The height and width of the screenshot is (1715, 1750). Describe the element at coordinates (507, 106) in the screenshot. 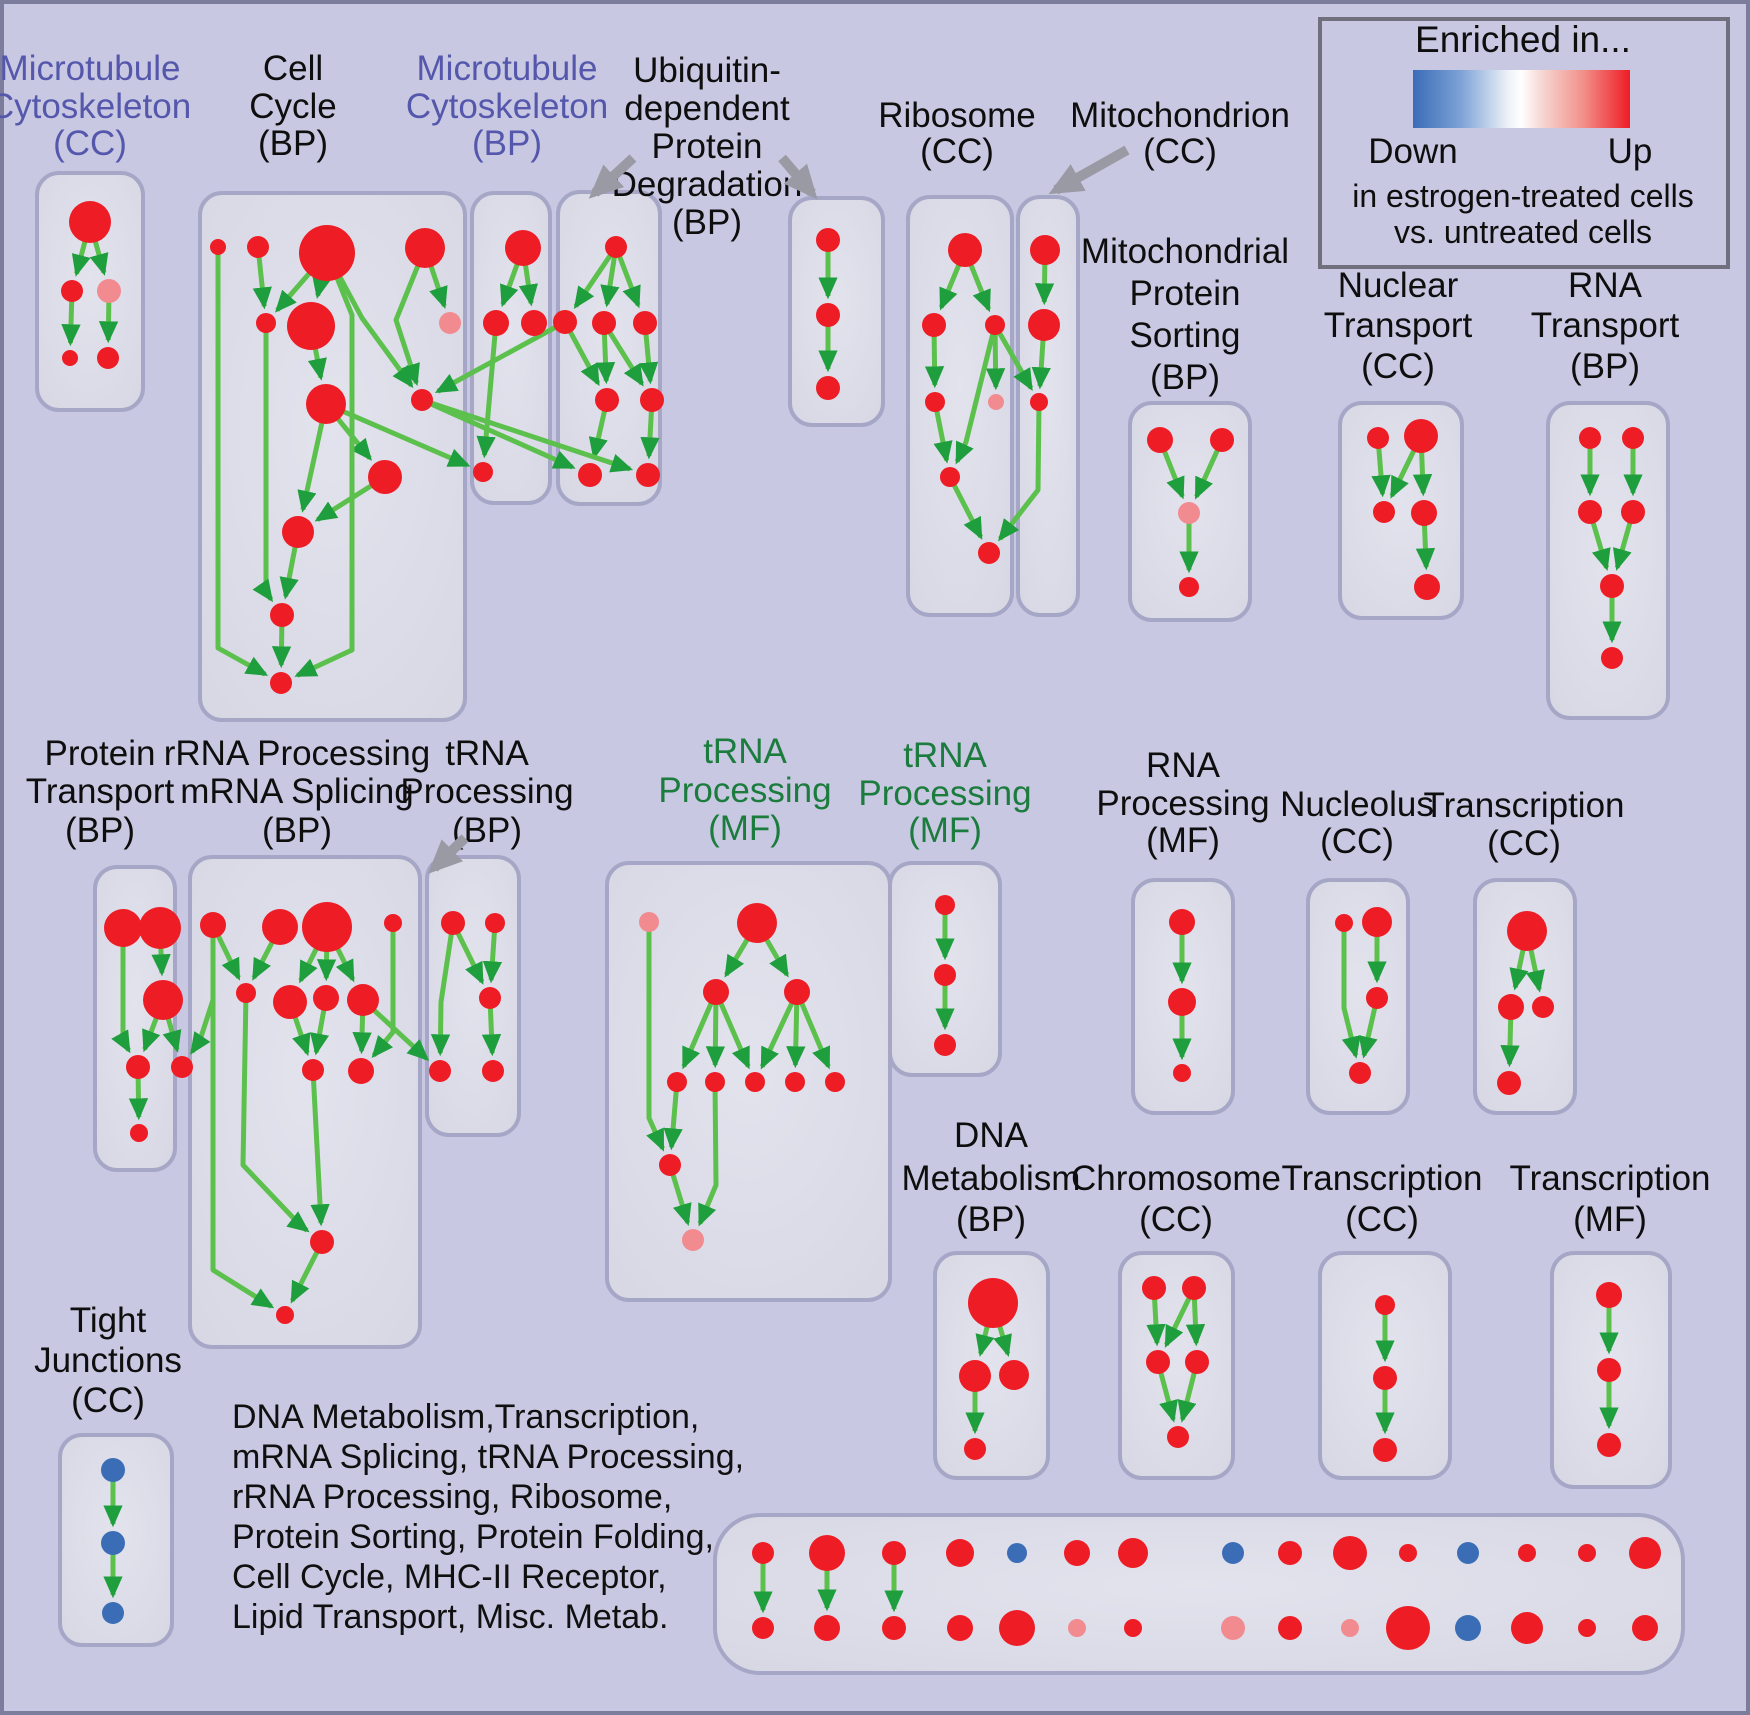

I see `group-label-mtbp: Cytoskeleton` at that location.